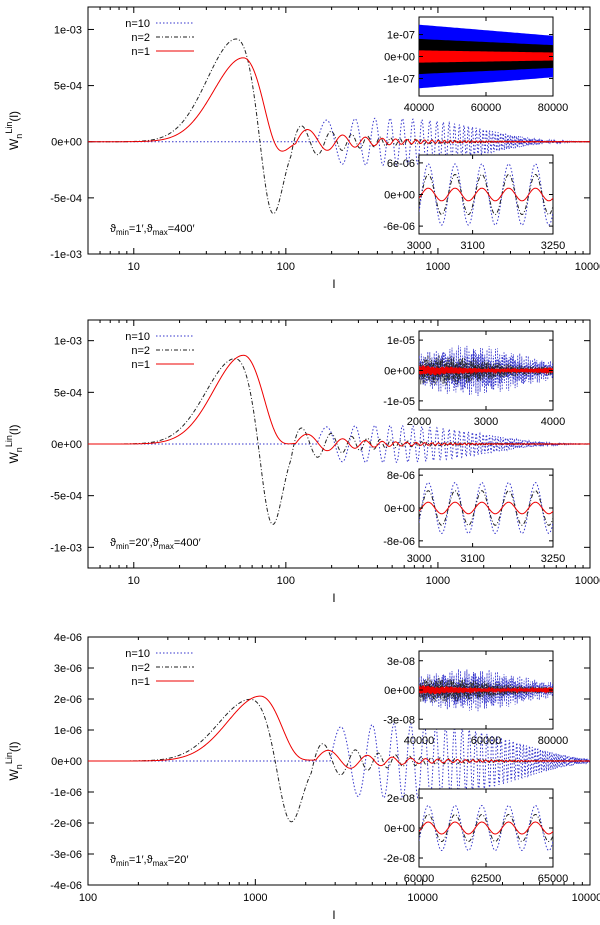 The image size is (600, 925). Describe the element at coordinates (68, 731) in the screenshot. I see `y-tick-label: 1e-06` at that location.